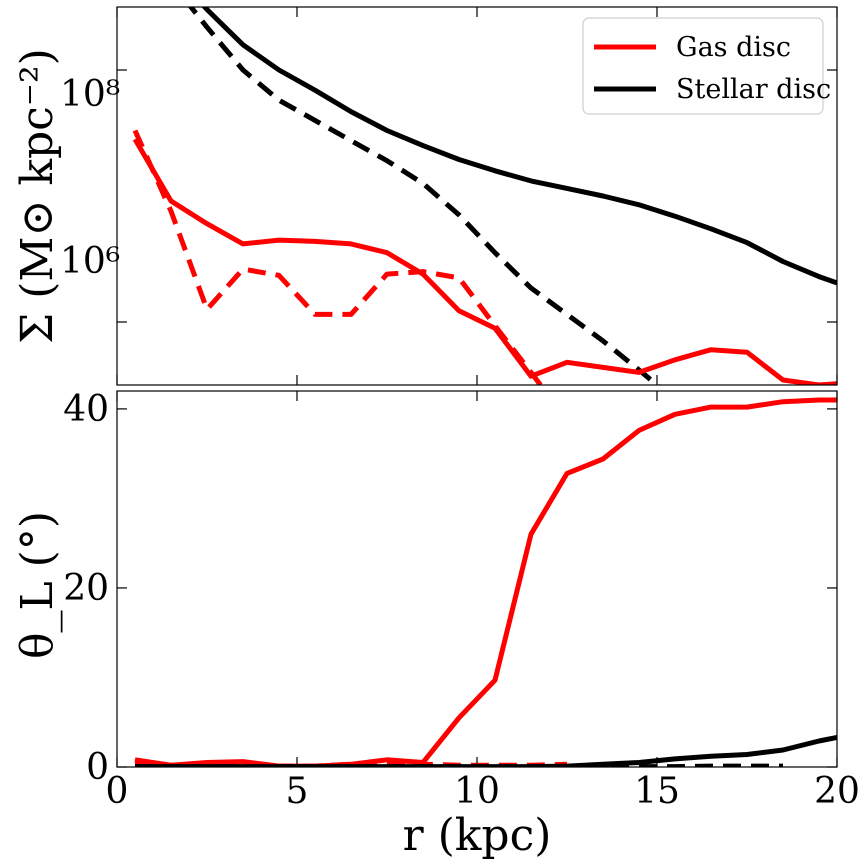 This screenshot has height=868, width=862. Describe the element at coordinates (86, 588) in the screenshot. I see `bottom-ytick-label-20: 20` at that location.